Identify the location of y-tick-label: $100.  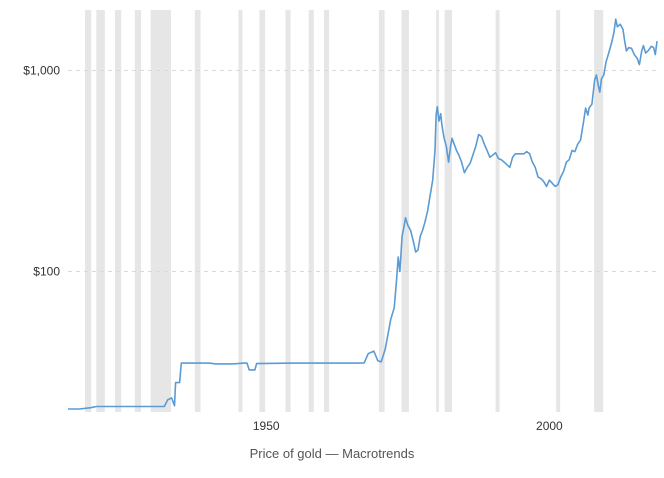
(46, 272).